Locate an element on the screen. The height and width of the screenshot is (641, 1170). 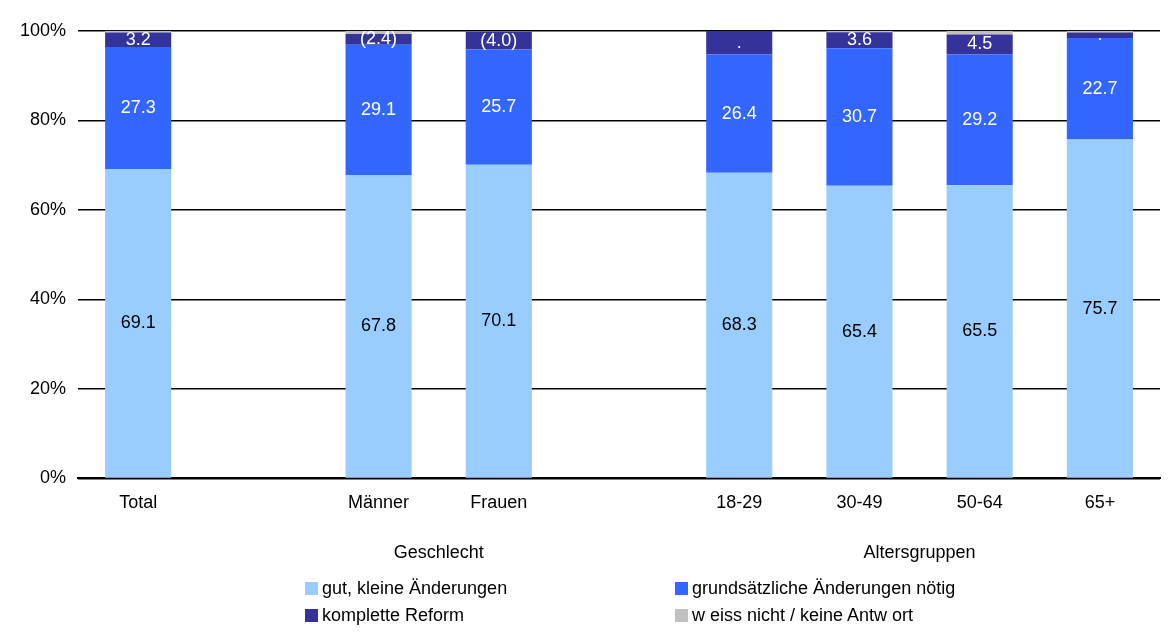
legend-label: gut, kleine Änderungen is located at coordinates (415, 588).